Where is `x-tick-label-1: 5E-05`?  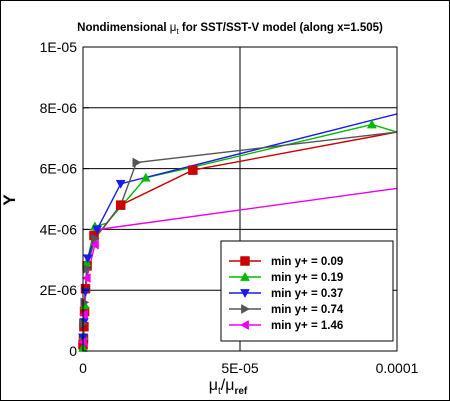
x-tick-label-1: 5E-05 is located at coordinates (240, 368).